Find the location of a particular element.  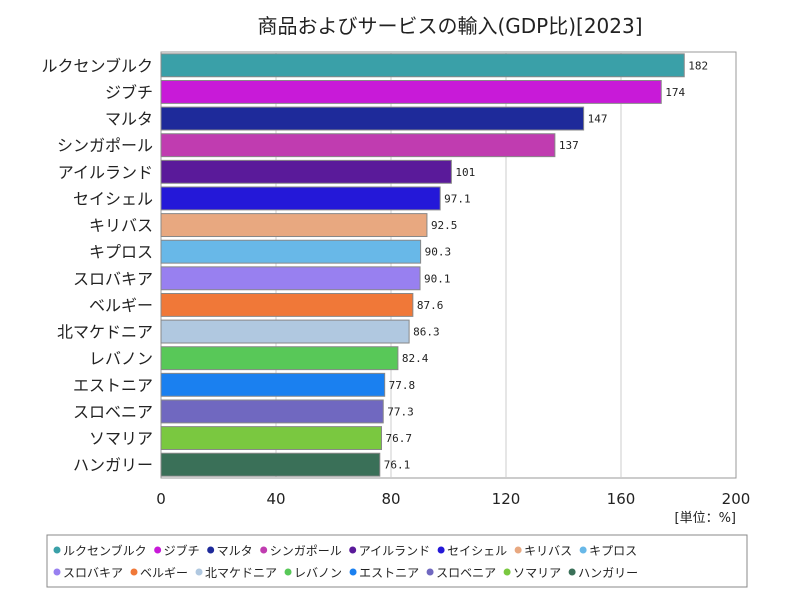

legend-label: スロバキア is located at coordinates (93, 573).